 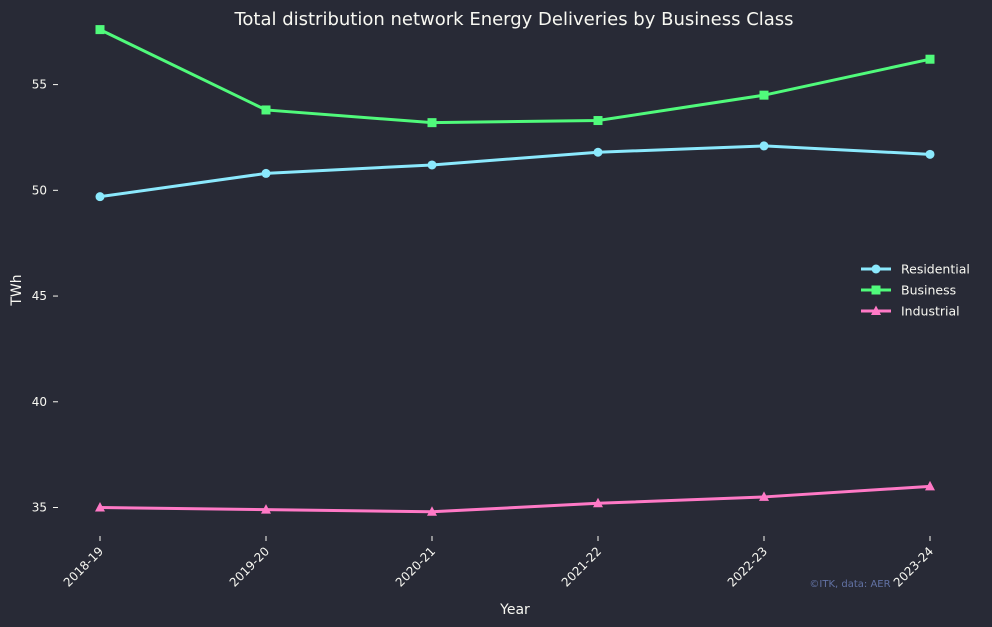 I want to click on series-residential, so click(x=515, y=171).